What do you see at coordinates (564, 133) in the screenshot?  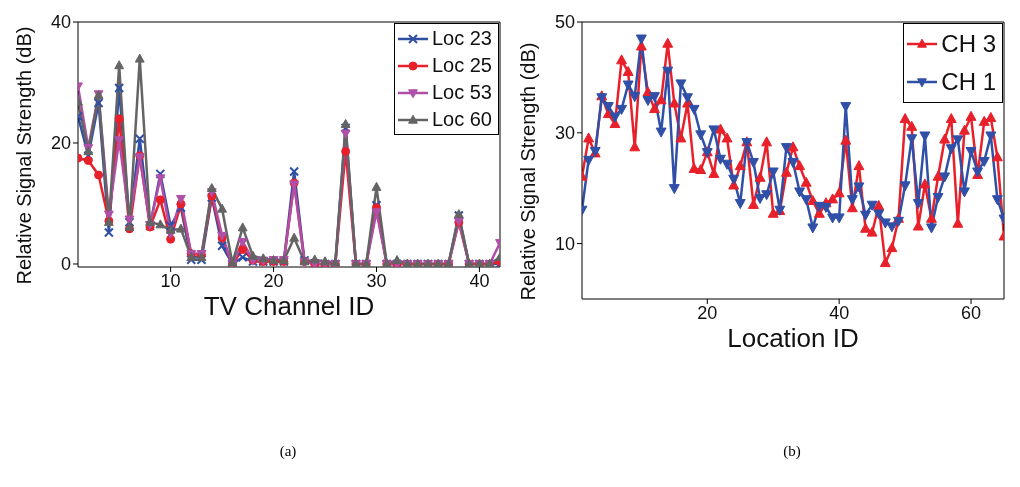 I see `y-tick-label: 30` at bounding box center [564, 133].